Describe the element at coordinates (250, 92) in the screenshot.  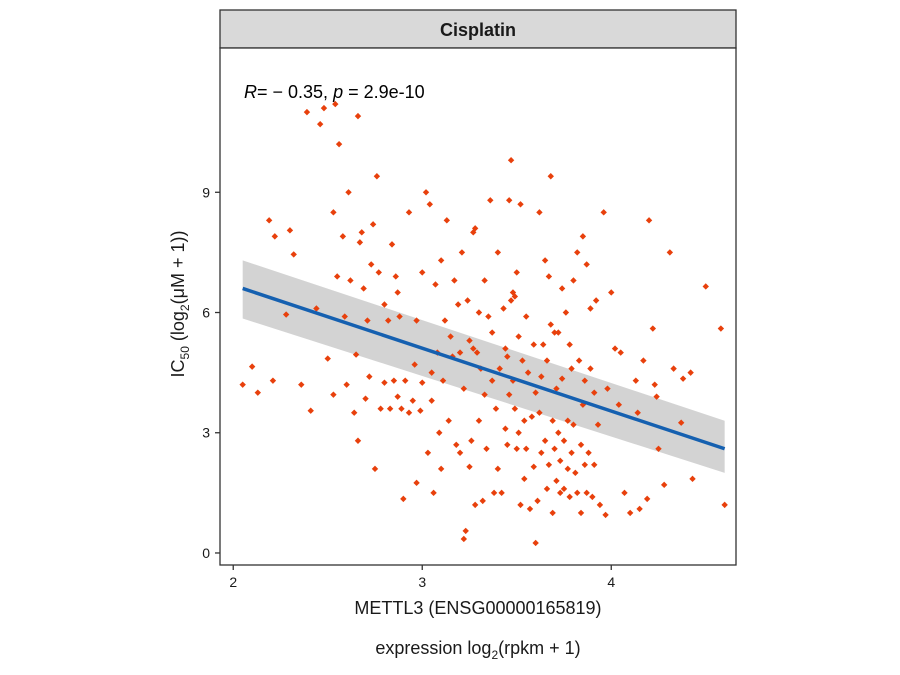
I see `r-label: R` at that location.